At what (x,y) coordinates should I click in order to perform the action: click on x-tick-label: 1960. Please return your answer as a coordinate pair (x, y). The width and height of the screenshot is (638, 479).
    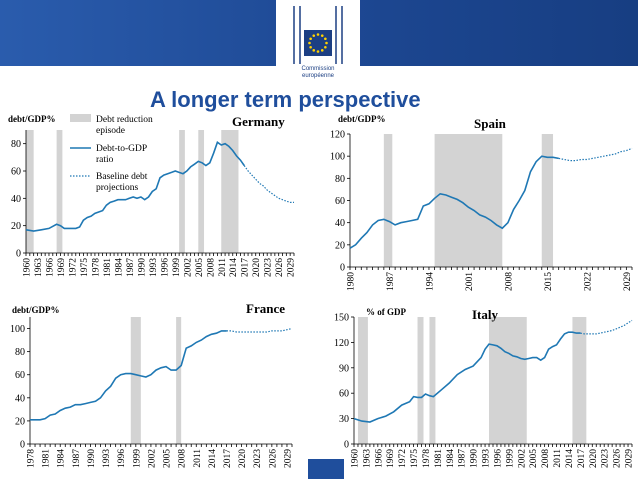
    Looking at the image, I should click on (356, 458).